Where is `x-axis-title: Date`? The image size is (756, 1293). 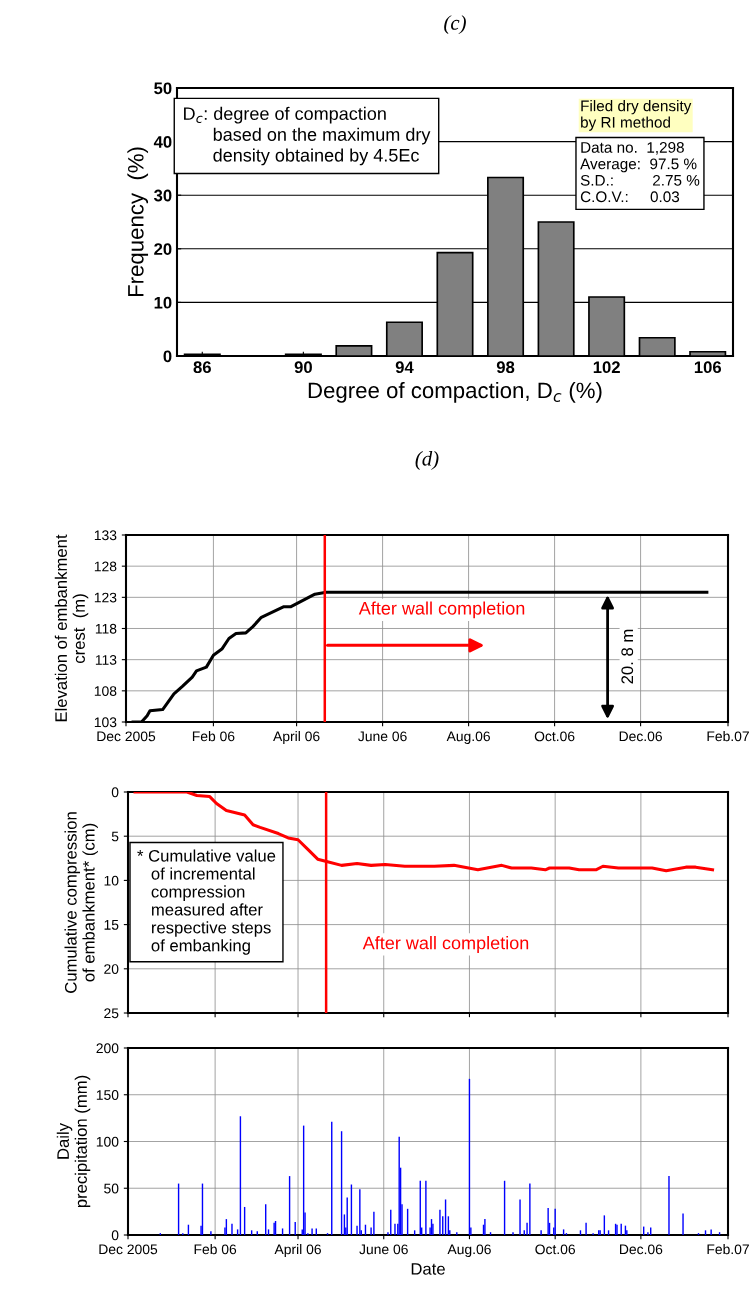 x-axis-title: Date is located at coordinates (428, 1269).